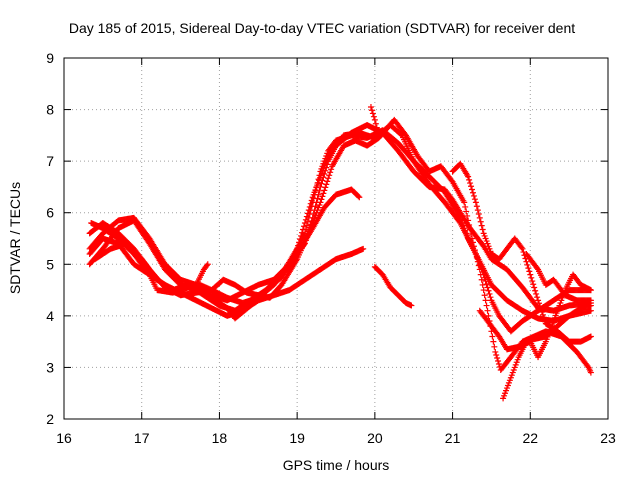 This screenshot has width=640, height=480. I want to click on x-tick-label: 23, so click(608, 438).